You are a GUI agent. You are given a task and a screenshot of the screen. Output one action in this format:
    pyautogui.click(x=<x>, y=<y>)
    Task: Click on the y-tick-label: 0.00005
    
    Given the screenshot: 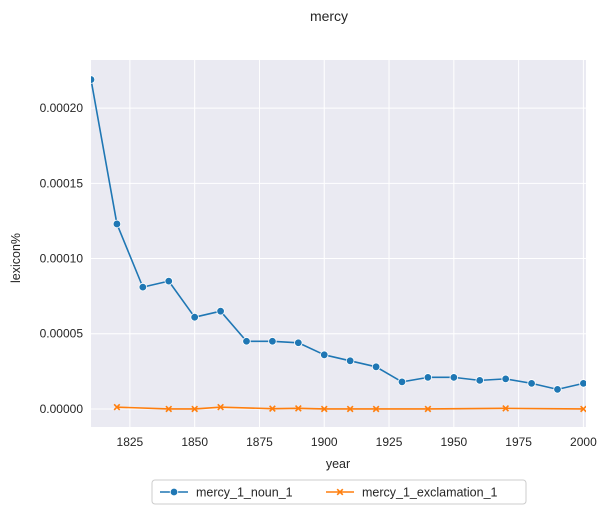 What is the action you would take?
    pyautogui.click(x=62, y=334)
    